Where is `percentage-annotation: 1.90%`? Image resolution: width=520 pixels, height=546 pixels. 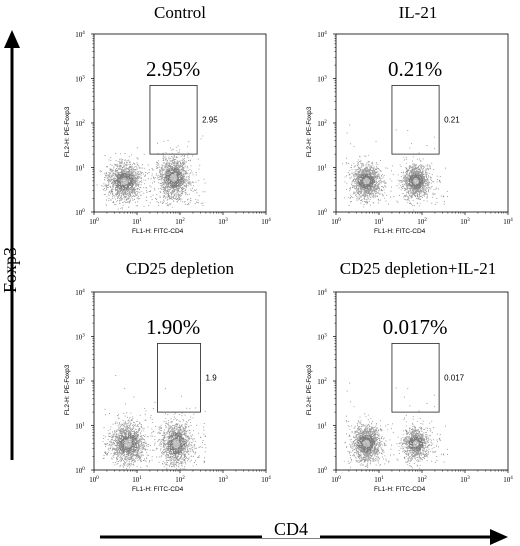
percentage-annotation: 1.90% is located at coordinates (173, 327).